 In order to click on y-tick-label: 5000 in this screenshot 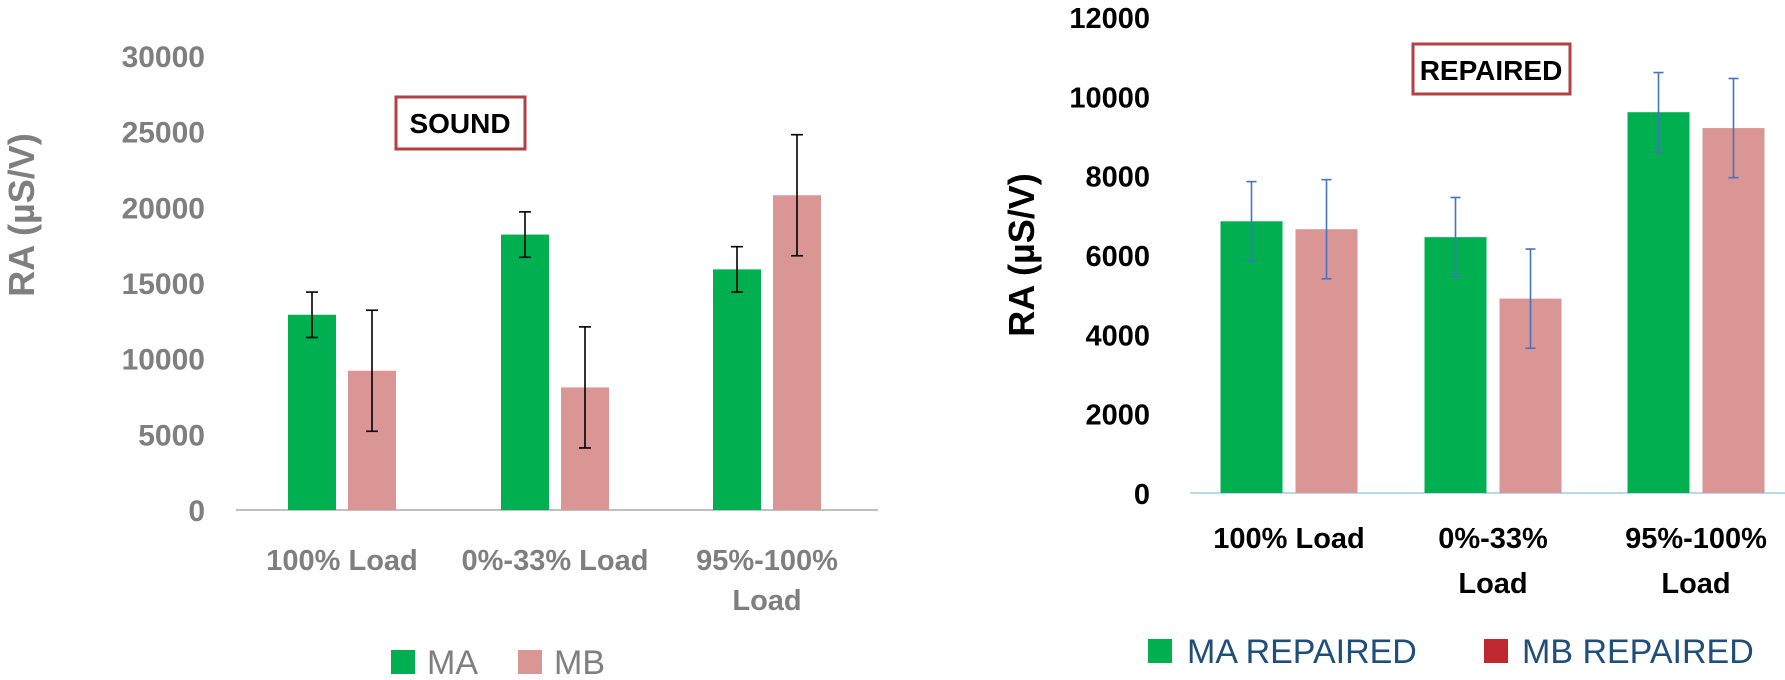, I will do `click(171, 435)`.